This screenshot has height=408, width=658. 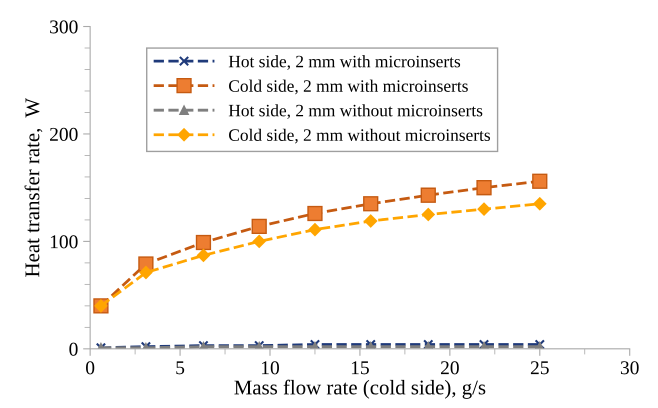 I want to click on x-axis-title: Mass flow rate (cold side), g/s, so click(x=360, y=389).